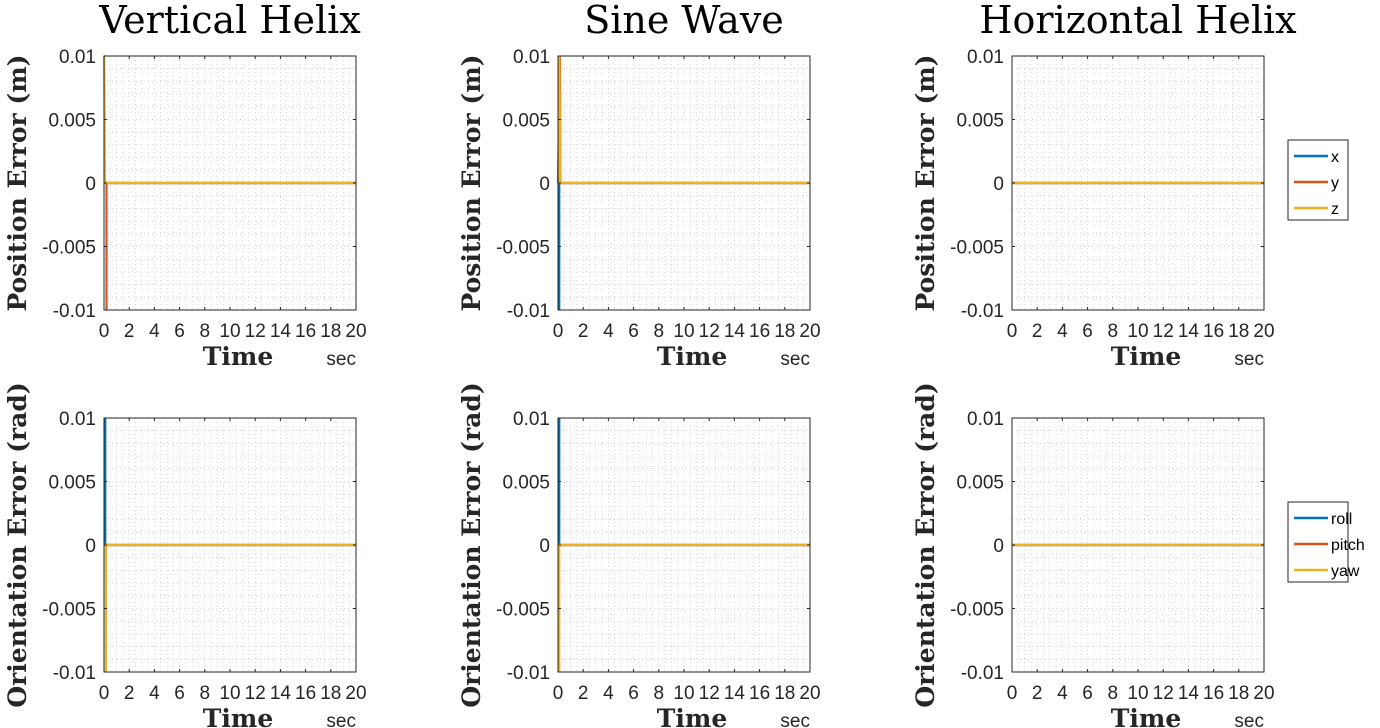 The image size is (1380, 728). What do you see at coordinates (1318, 180) in the screenshot?
I see `legend: xyz` at bounding box center [1318, 180].